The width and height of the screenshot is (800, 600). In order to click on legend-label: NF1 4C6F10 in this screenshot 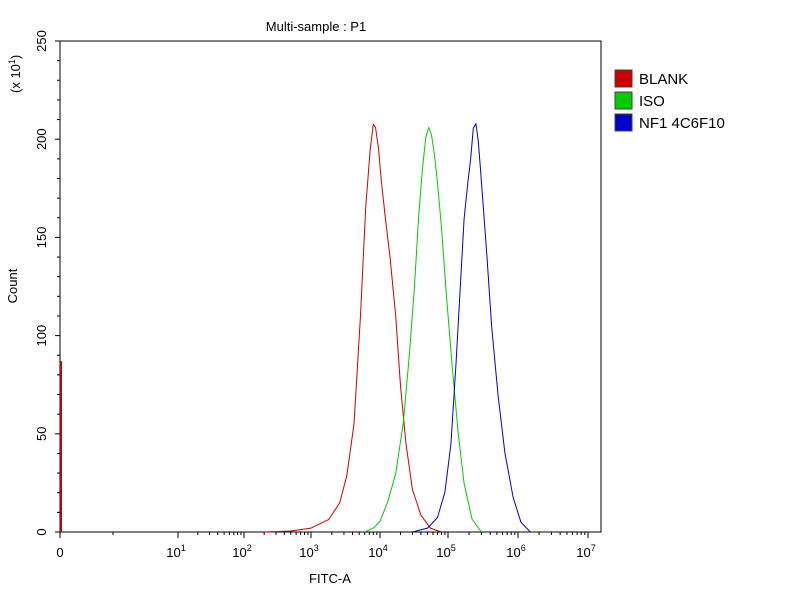, I will do `click(682, 123)`.